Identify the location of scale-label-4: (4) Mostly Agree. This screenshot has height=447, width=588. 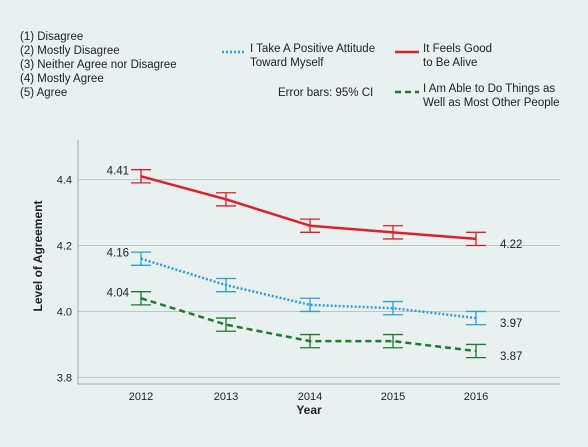
(62, 79).